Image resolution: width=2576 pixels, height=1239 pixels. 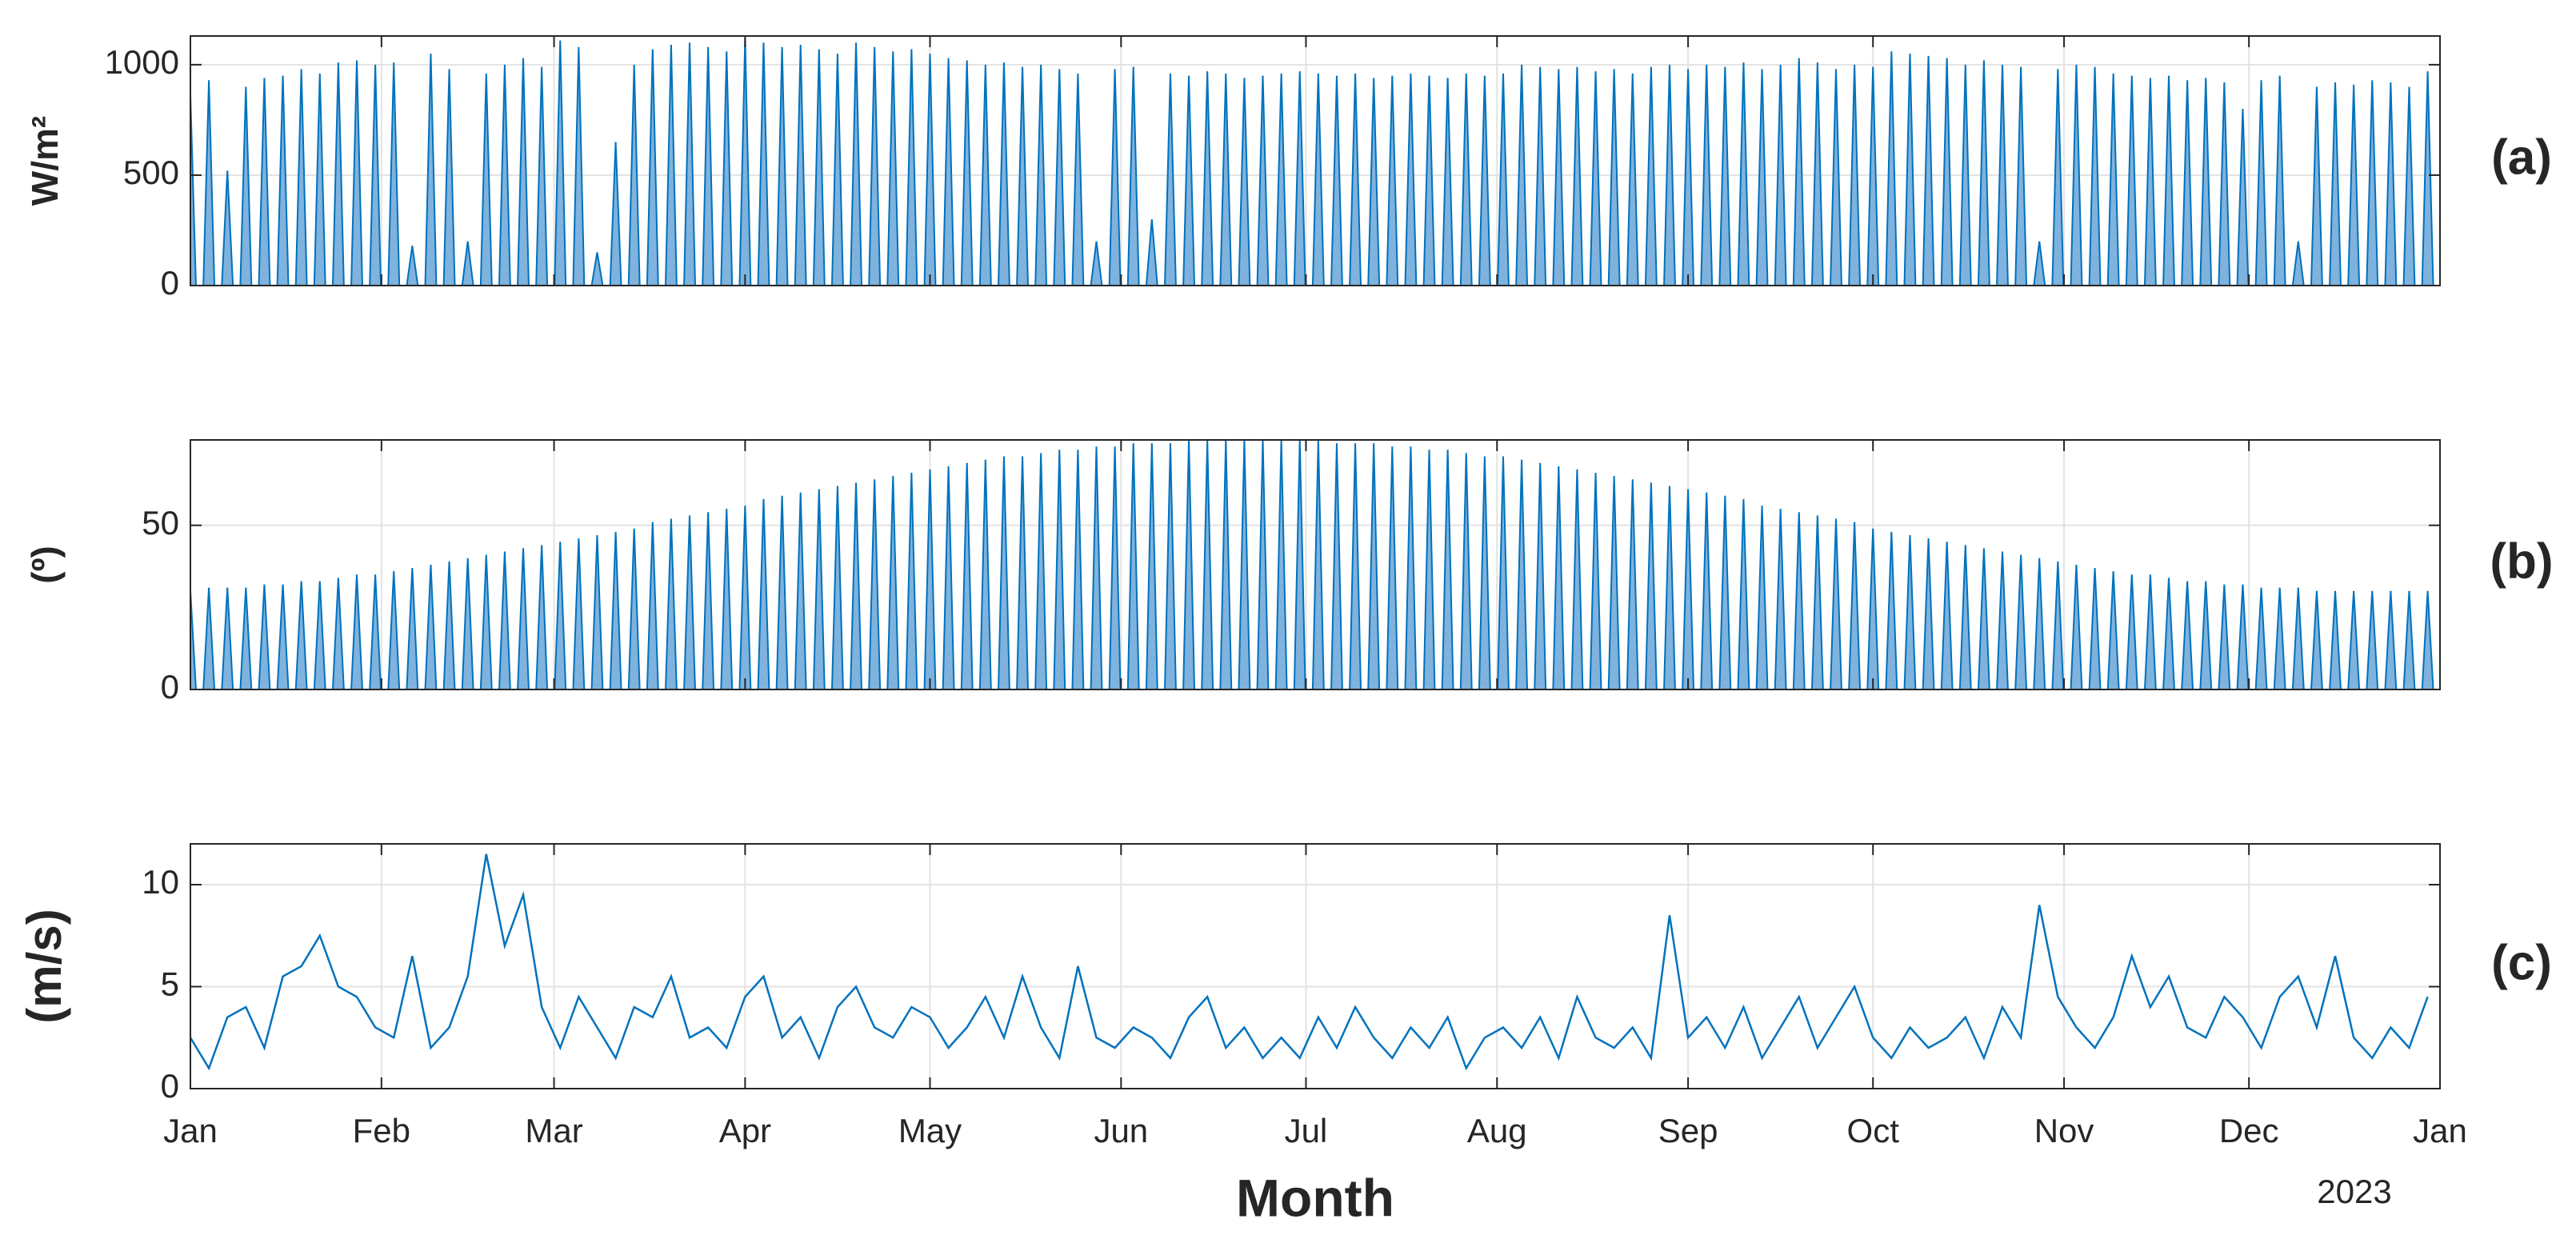 I want to click on y-axis-label: (º), so click(x=45, y=564).